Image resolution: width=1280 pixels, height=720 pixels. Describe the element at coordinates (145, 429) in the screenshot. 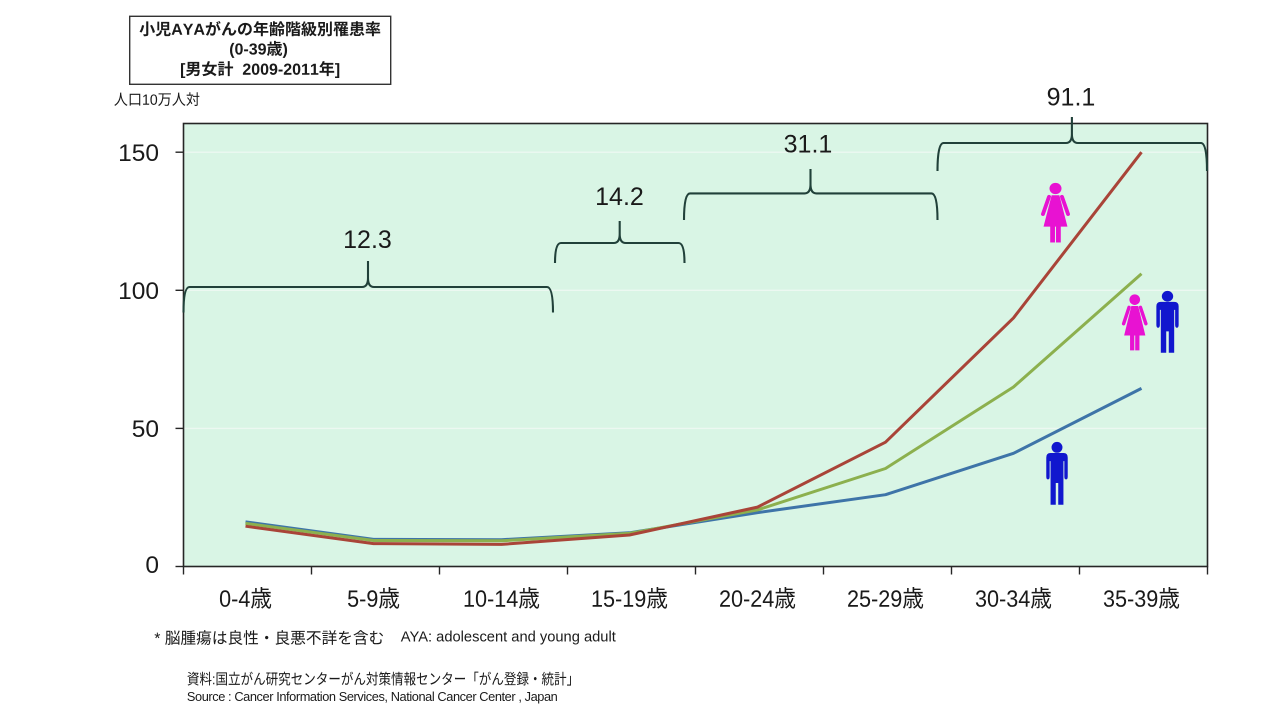

I see `svg-text: 50` at that location.